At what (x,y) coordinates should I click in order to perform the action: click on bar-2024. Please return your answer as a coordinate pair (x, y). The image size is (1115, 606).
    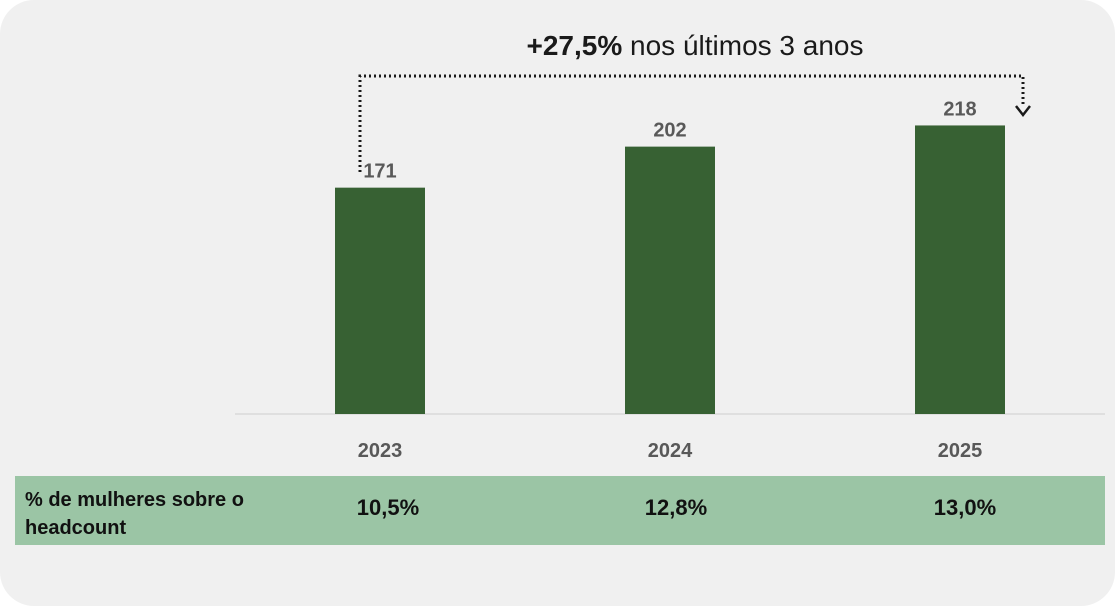
    Looking at the image, I should click on (670, 280).